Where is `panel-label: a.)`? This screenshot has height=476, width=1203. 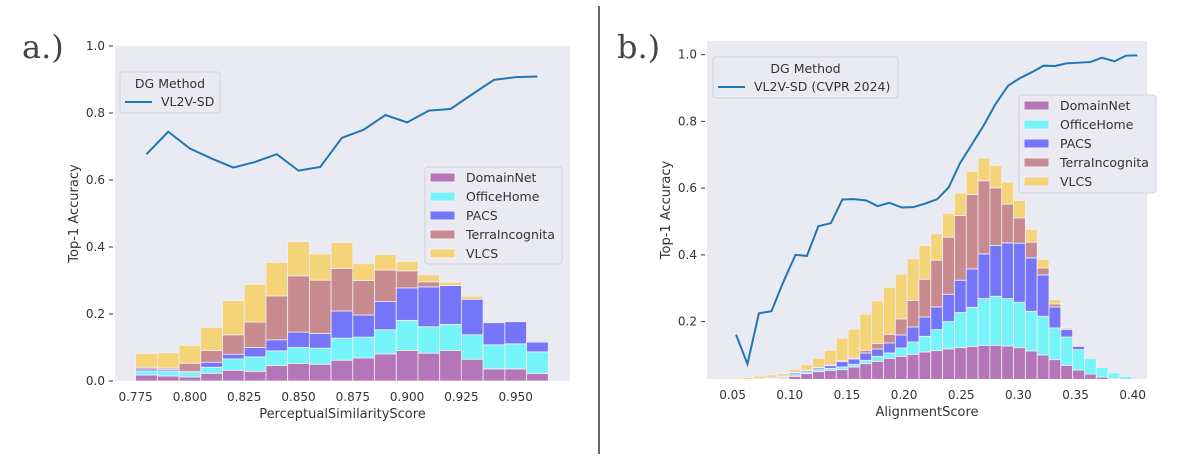
panel-label: a.) is located at coordinates (43, 47).